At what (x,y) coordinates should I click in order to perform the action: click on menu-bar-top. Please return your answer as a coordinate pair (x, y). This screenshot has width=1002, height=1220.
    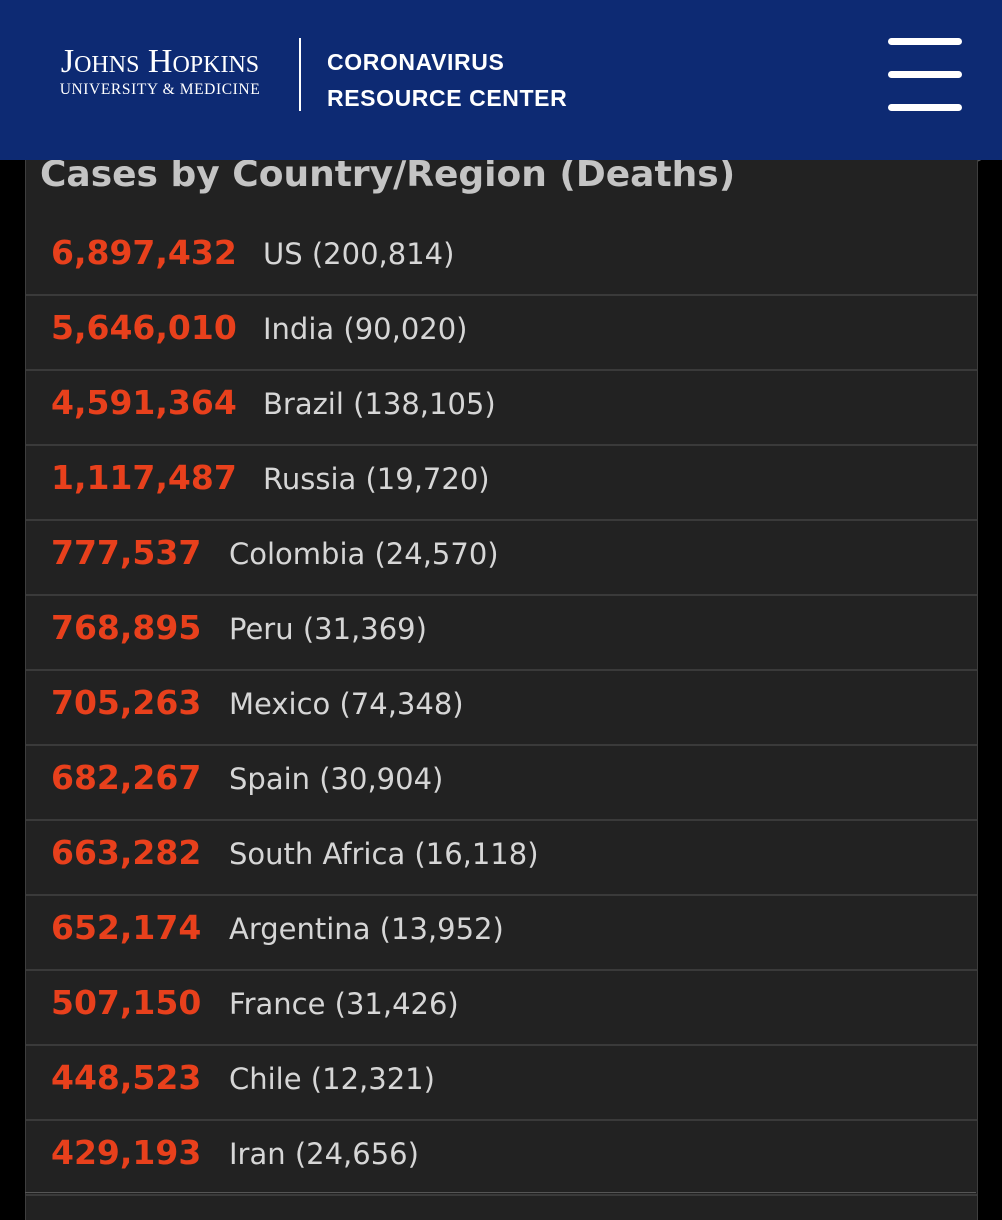
    Looking at the image, I should click on (925, 41).